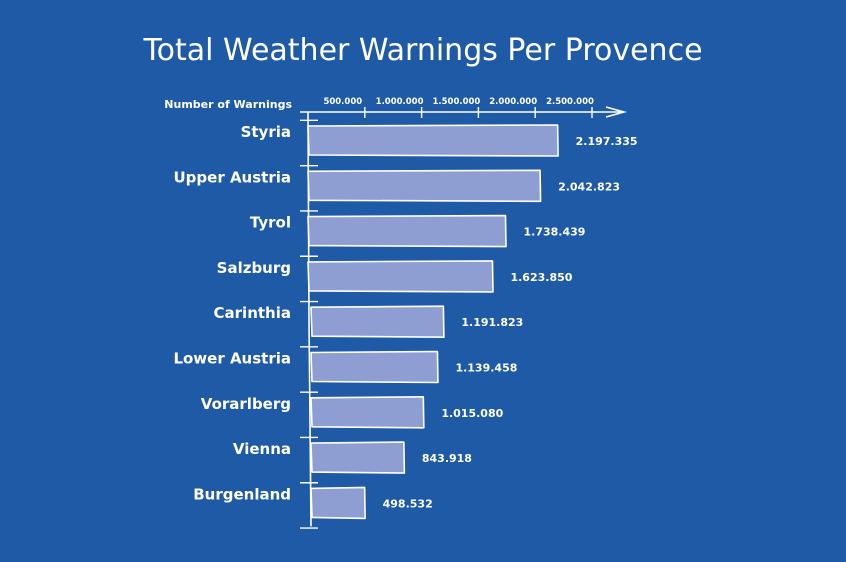 The height and width of the screenshot is (562, 846). What do you see at coordinates (408, 503) in the screenshot?
I see `value-label: 498.532` at bounding box center [408, 503].